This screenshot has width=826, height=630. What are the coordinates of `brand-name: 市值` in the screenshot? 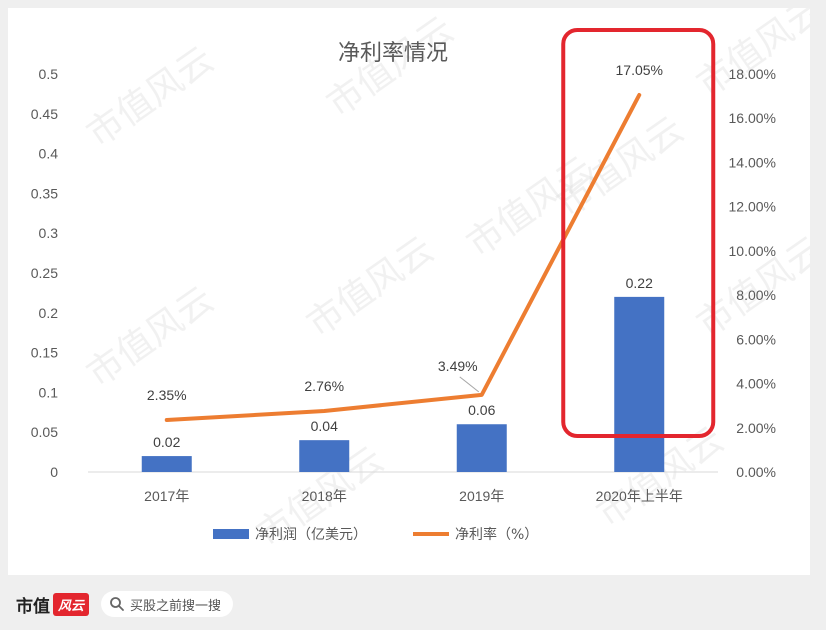 It's located at (33, 606).